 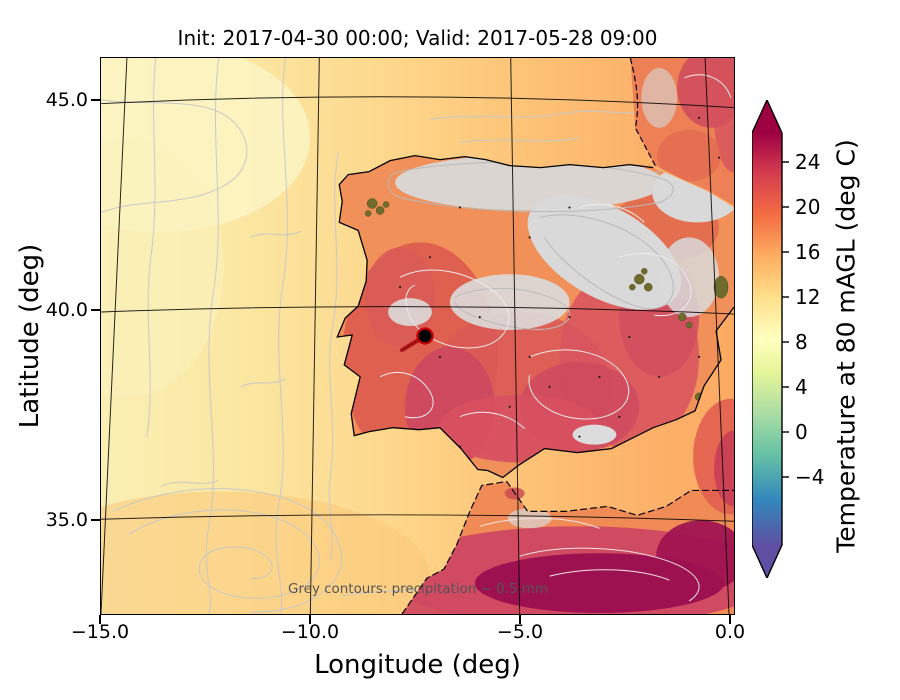 What do you see at coordinates (808, 297) in the screenshot?
I see `colorbar-tick-label: 12` at bounding box center [808, 297].